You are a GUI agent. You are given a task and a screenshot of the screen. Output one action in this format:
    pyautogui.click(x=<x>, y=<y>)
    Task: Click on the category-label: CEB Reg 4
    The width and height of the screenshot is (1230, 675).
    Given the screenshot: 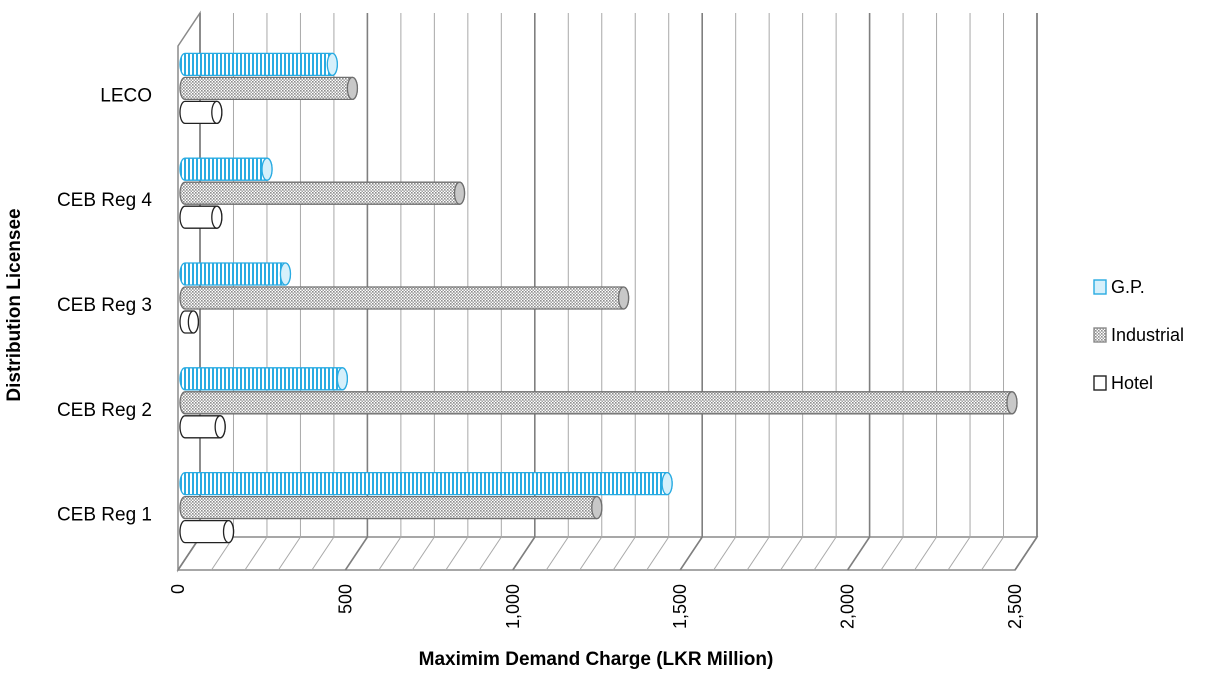 What is the action you would take?
    pyautogui.click(x=104, y=200)
    